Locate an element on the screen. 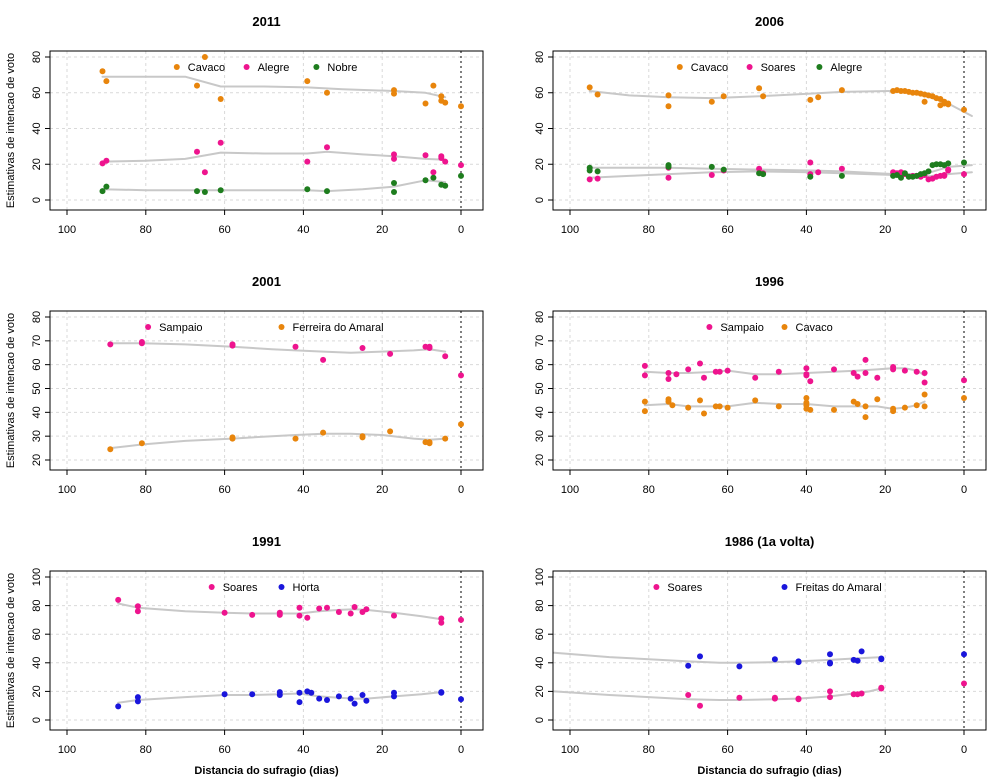 The width and height of the screenshot is (1007, 780). series-ferreira-do-amaral is located at coordinates (285, 437).